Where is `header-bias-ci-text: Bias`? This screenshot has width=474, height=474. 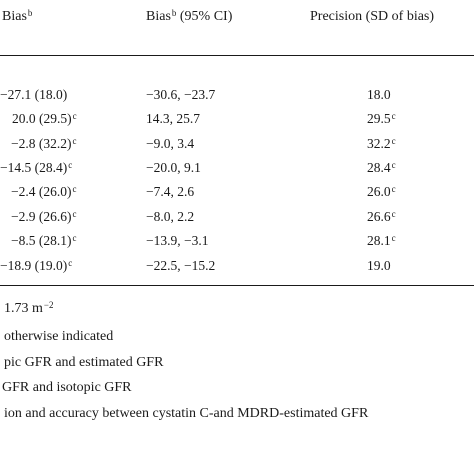 header-bias-ci-text: Bias is located at coordinates (158, 16).